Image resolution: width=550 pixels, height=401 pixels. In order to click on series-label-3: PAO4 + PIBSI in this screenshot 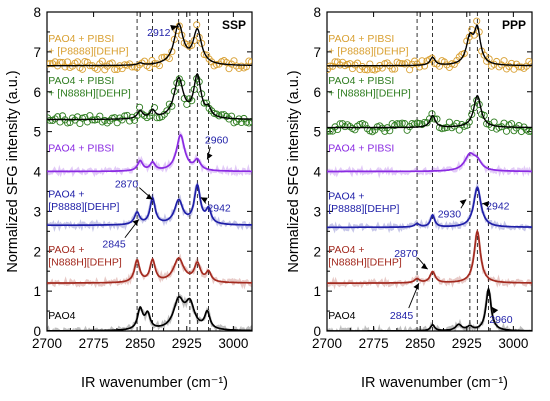, I will do `click(361, 149)`.